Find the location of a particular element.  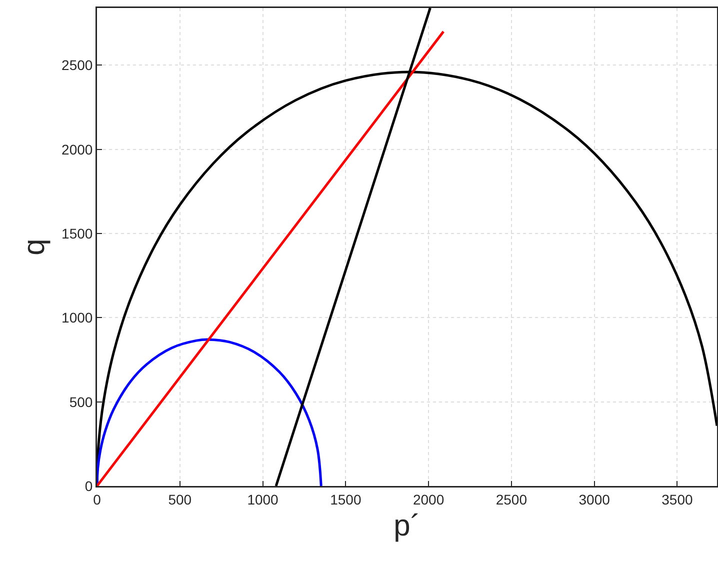

y-tick-label: 0 is located at coordinates (88, 486).